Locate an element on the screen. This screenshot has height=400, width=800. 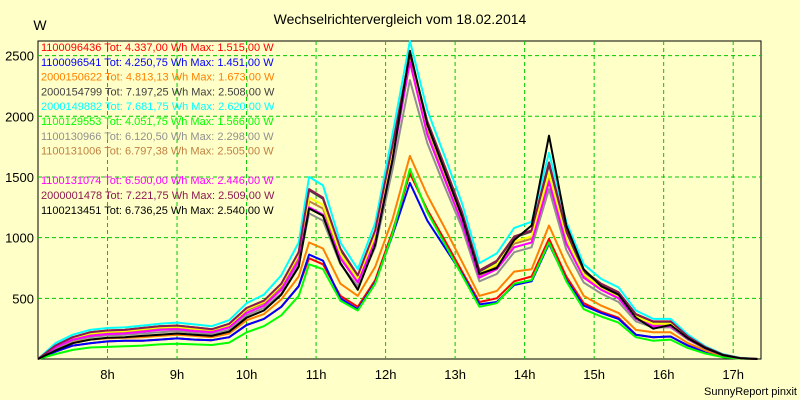
x-tick-label: 17h is located at coordinates (733, 374).